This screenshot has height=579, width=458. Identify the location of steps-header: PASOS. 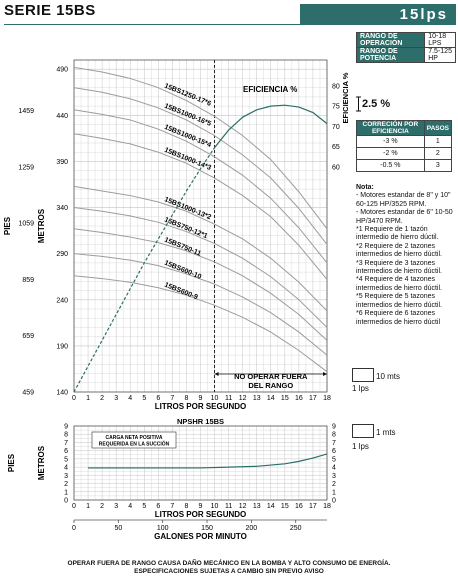
(438, 128).